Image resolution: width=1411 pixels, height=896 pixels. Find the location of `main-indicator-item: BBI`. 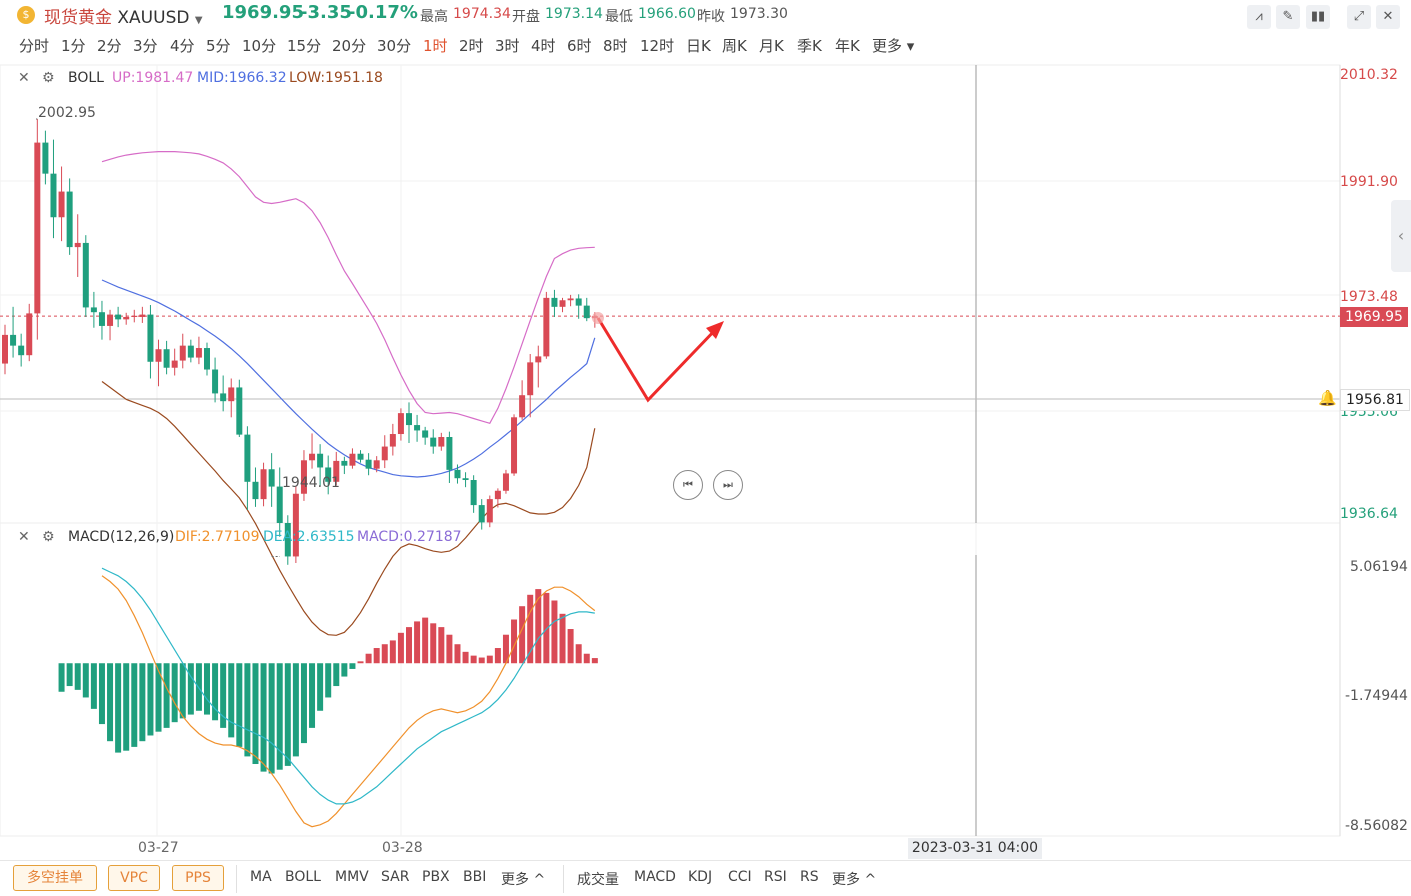

main-indicator-item: BBI is located at coordinates (475, 877).